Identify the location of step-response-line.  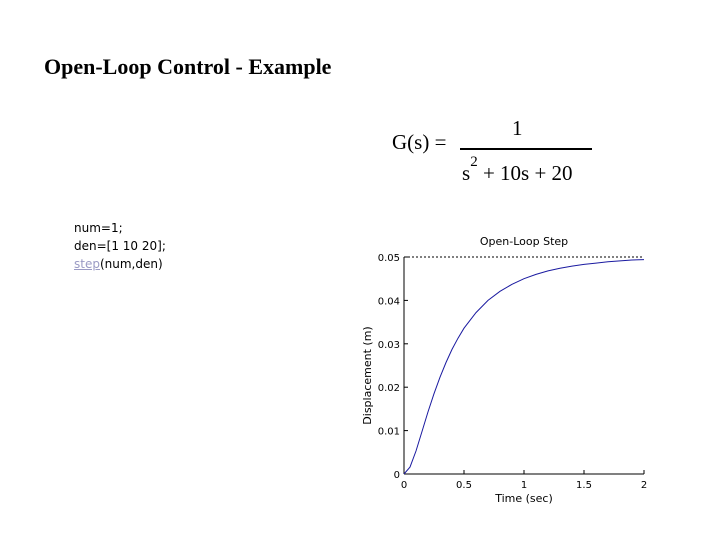
(524, 367).